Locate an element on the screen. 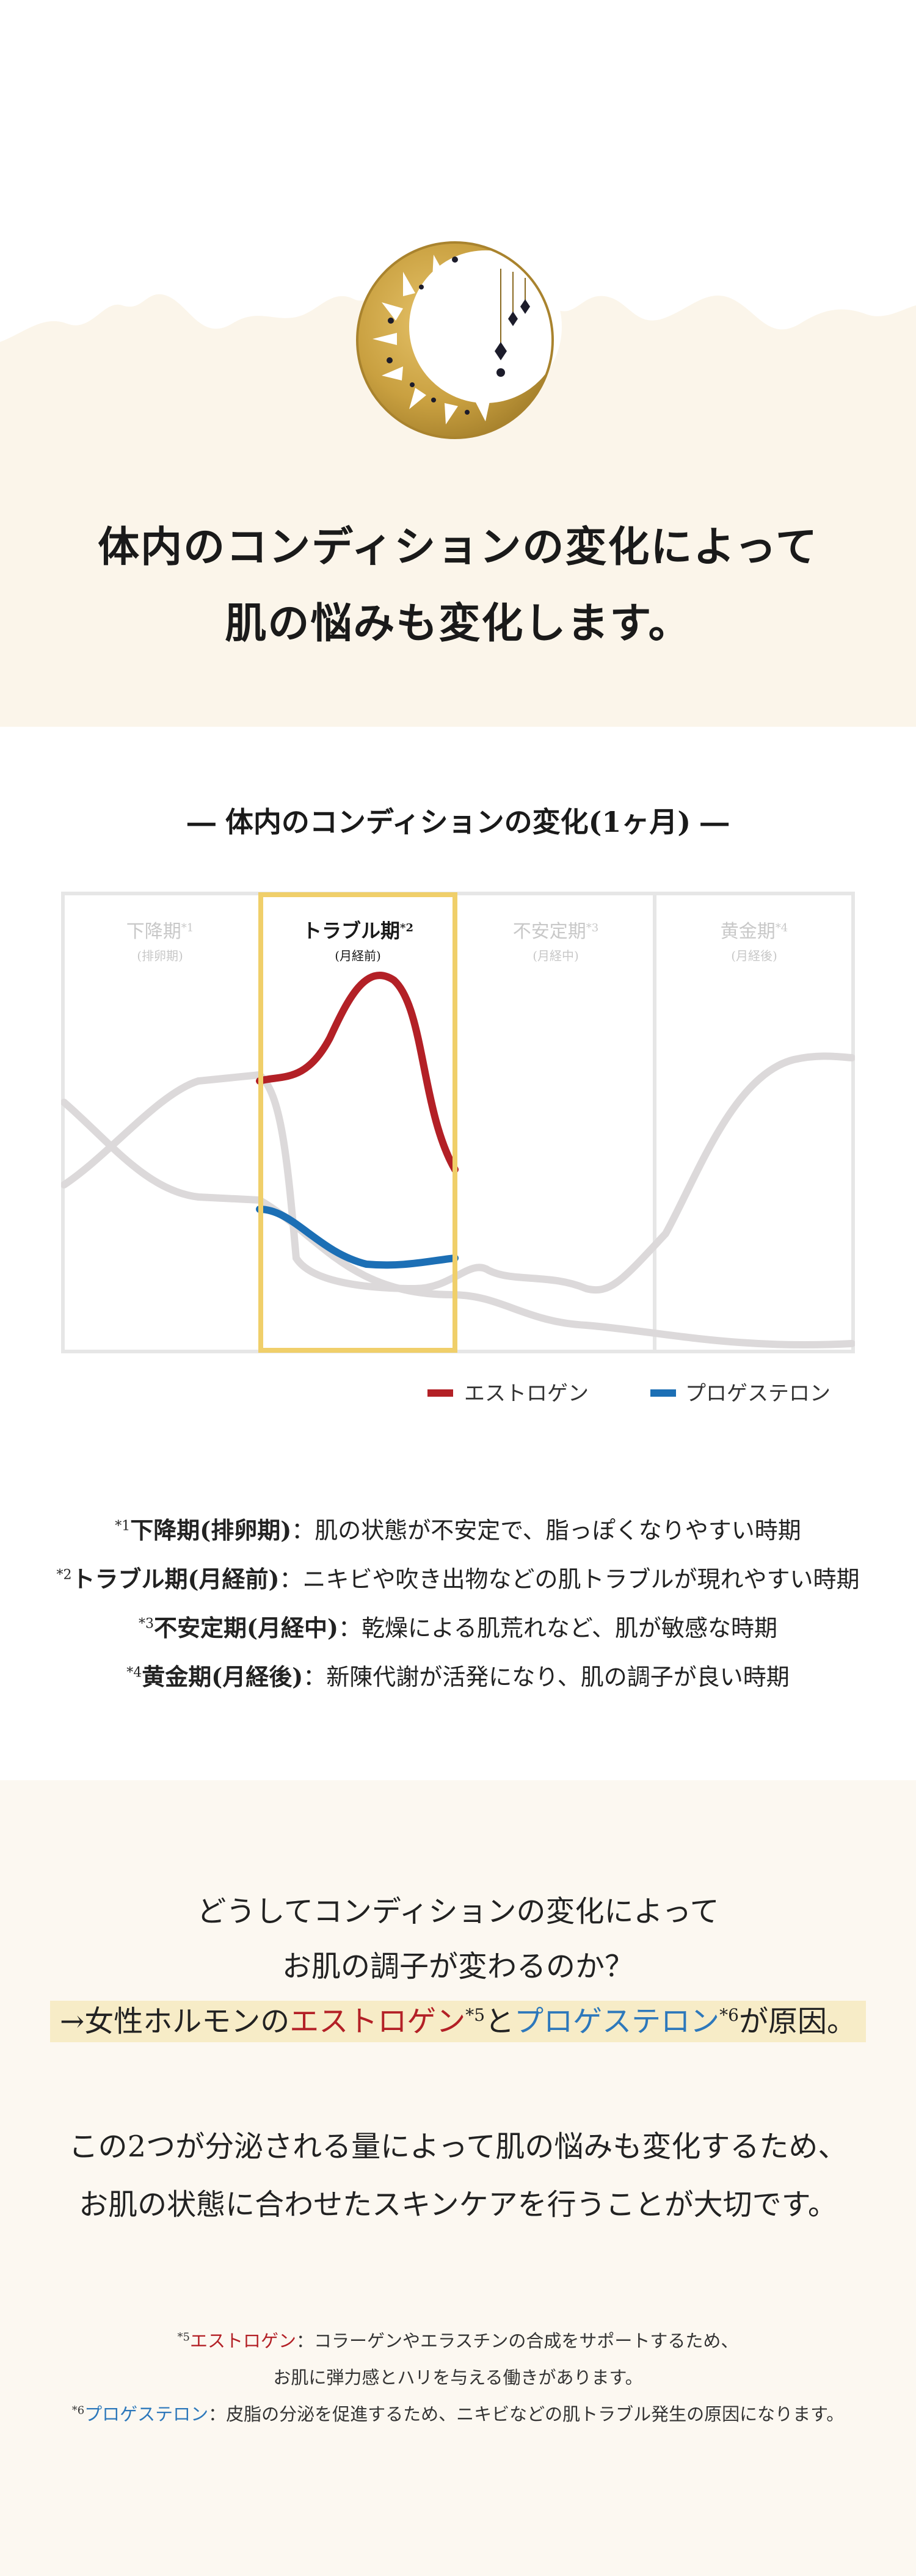  period-2-sub: (月経前) is located at coordinates (358, 955).